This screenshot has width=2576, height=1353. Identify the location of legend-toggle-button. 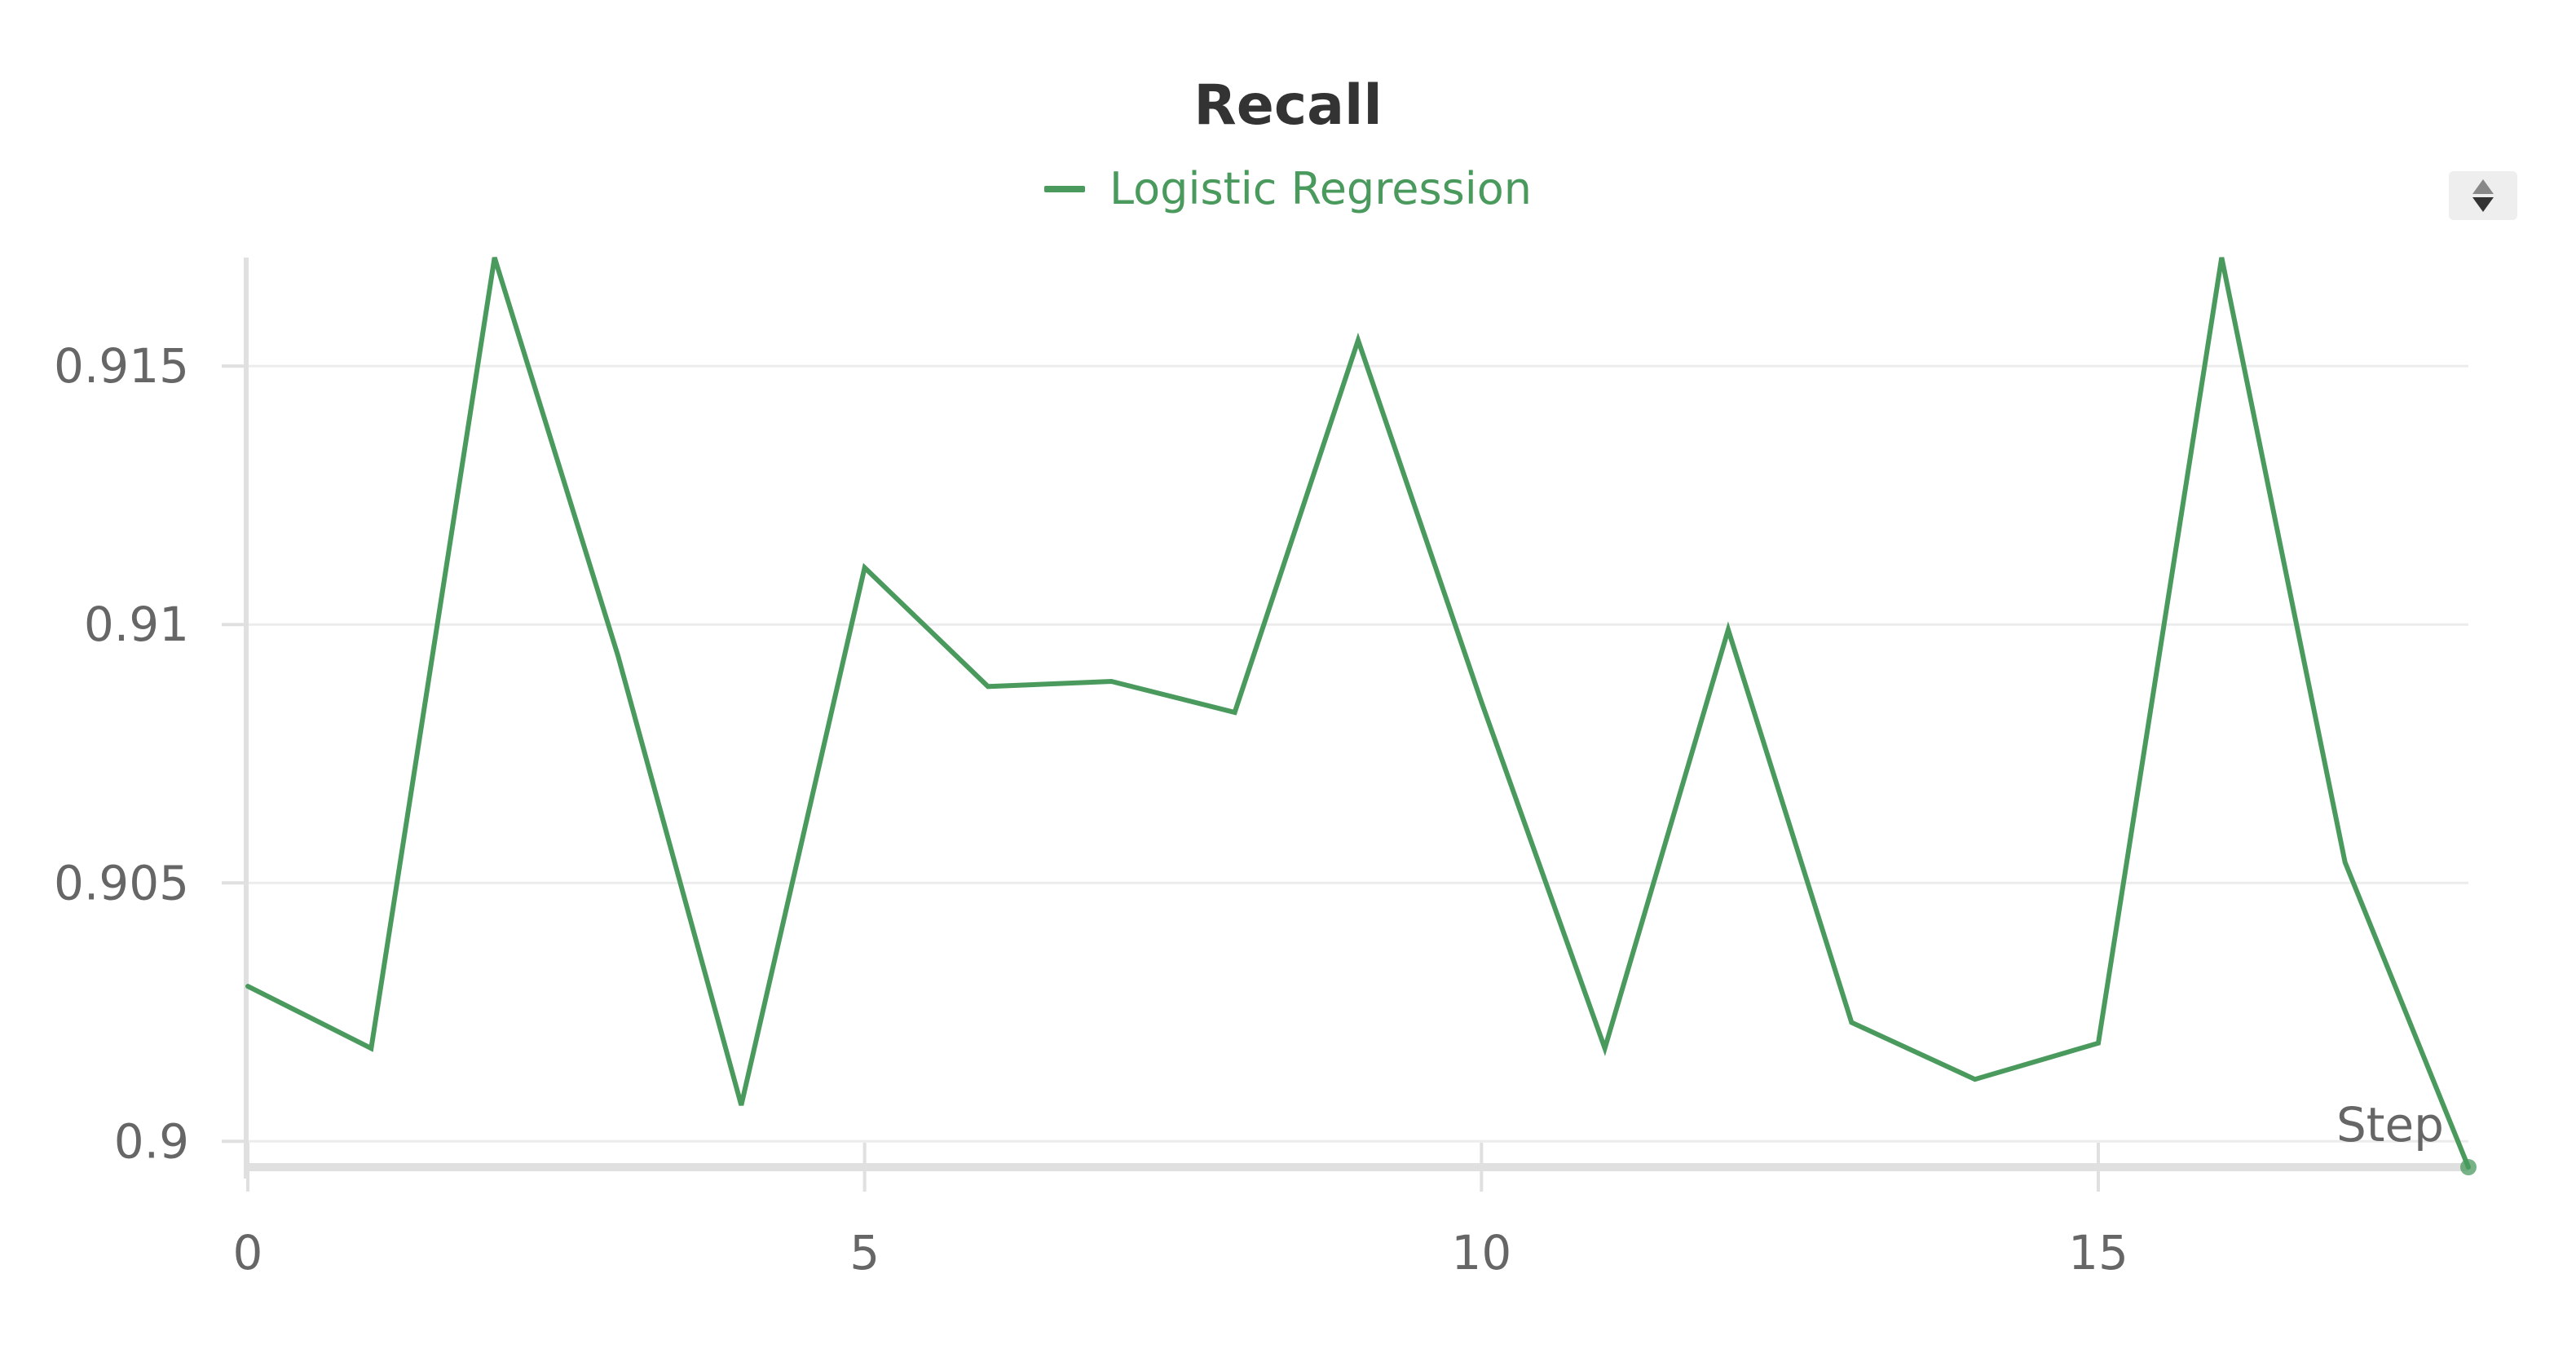
(2483, 195).